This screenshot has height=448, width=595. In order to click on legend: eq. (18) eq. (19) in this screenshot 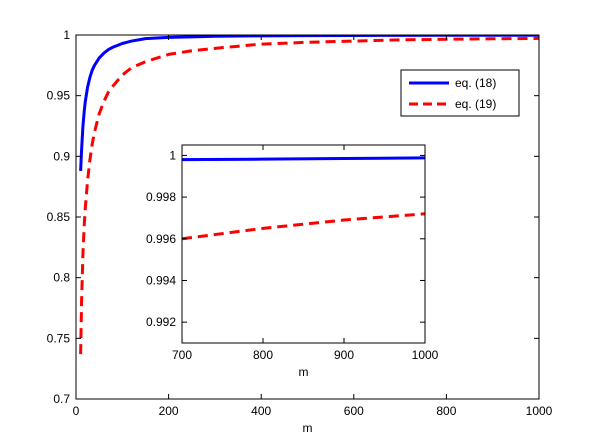, I will do `click(460, 93)`.